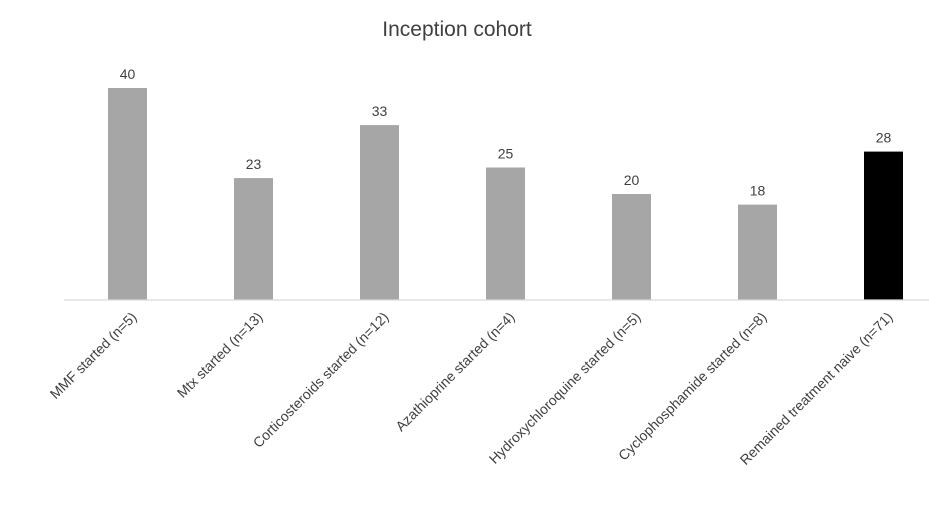  I want to click on data-label-5: 20, so click(632, 180).